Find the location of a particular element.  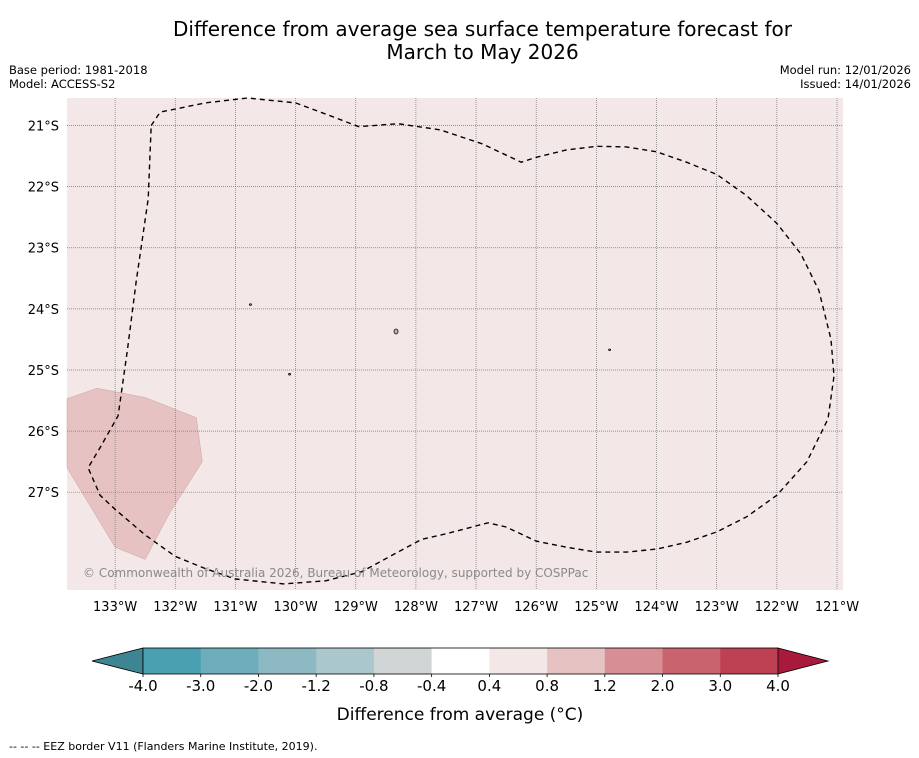

colorbar-title: Difference from average (°C) is located at coordinates (460, 715).